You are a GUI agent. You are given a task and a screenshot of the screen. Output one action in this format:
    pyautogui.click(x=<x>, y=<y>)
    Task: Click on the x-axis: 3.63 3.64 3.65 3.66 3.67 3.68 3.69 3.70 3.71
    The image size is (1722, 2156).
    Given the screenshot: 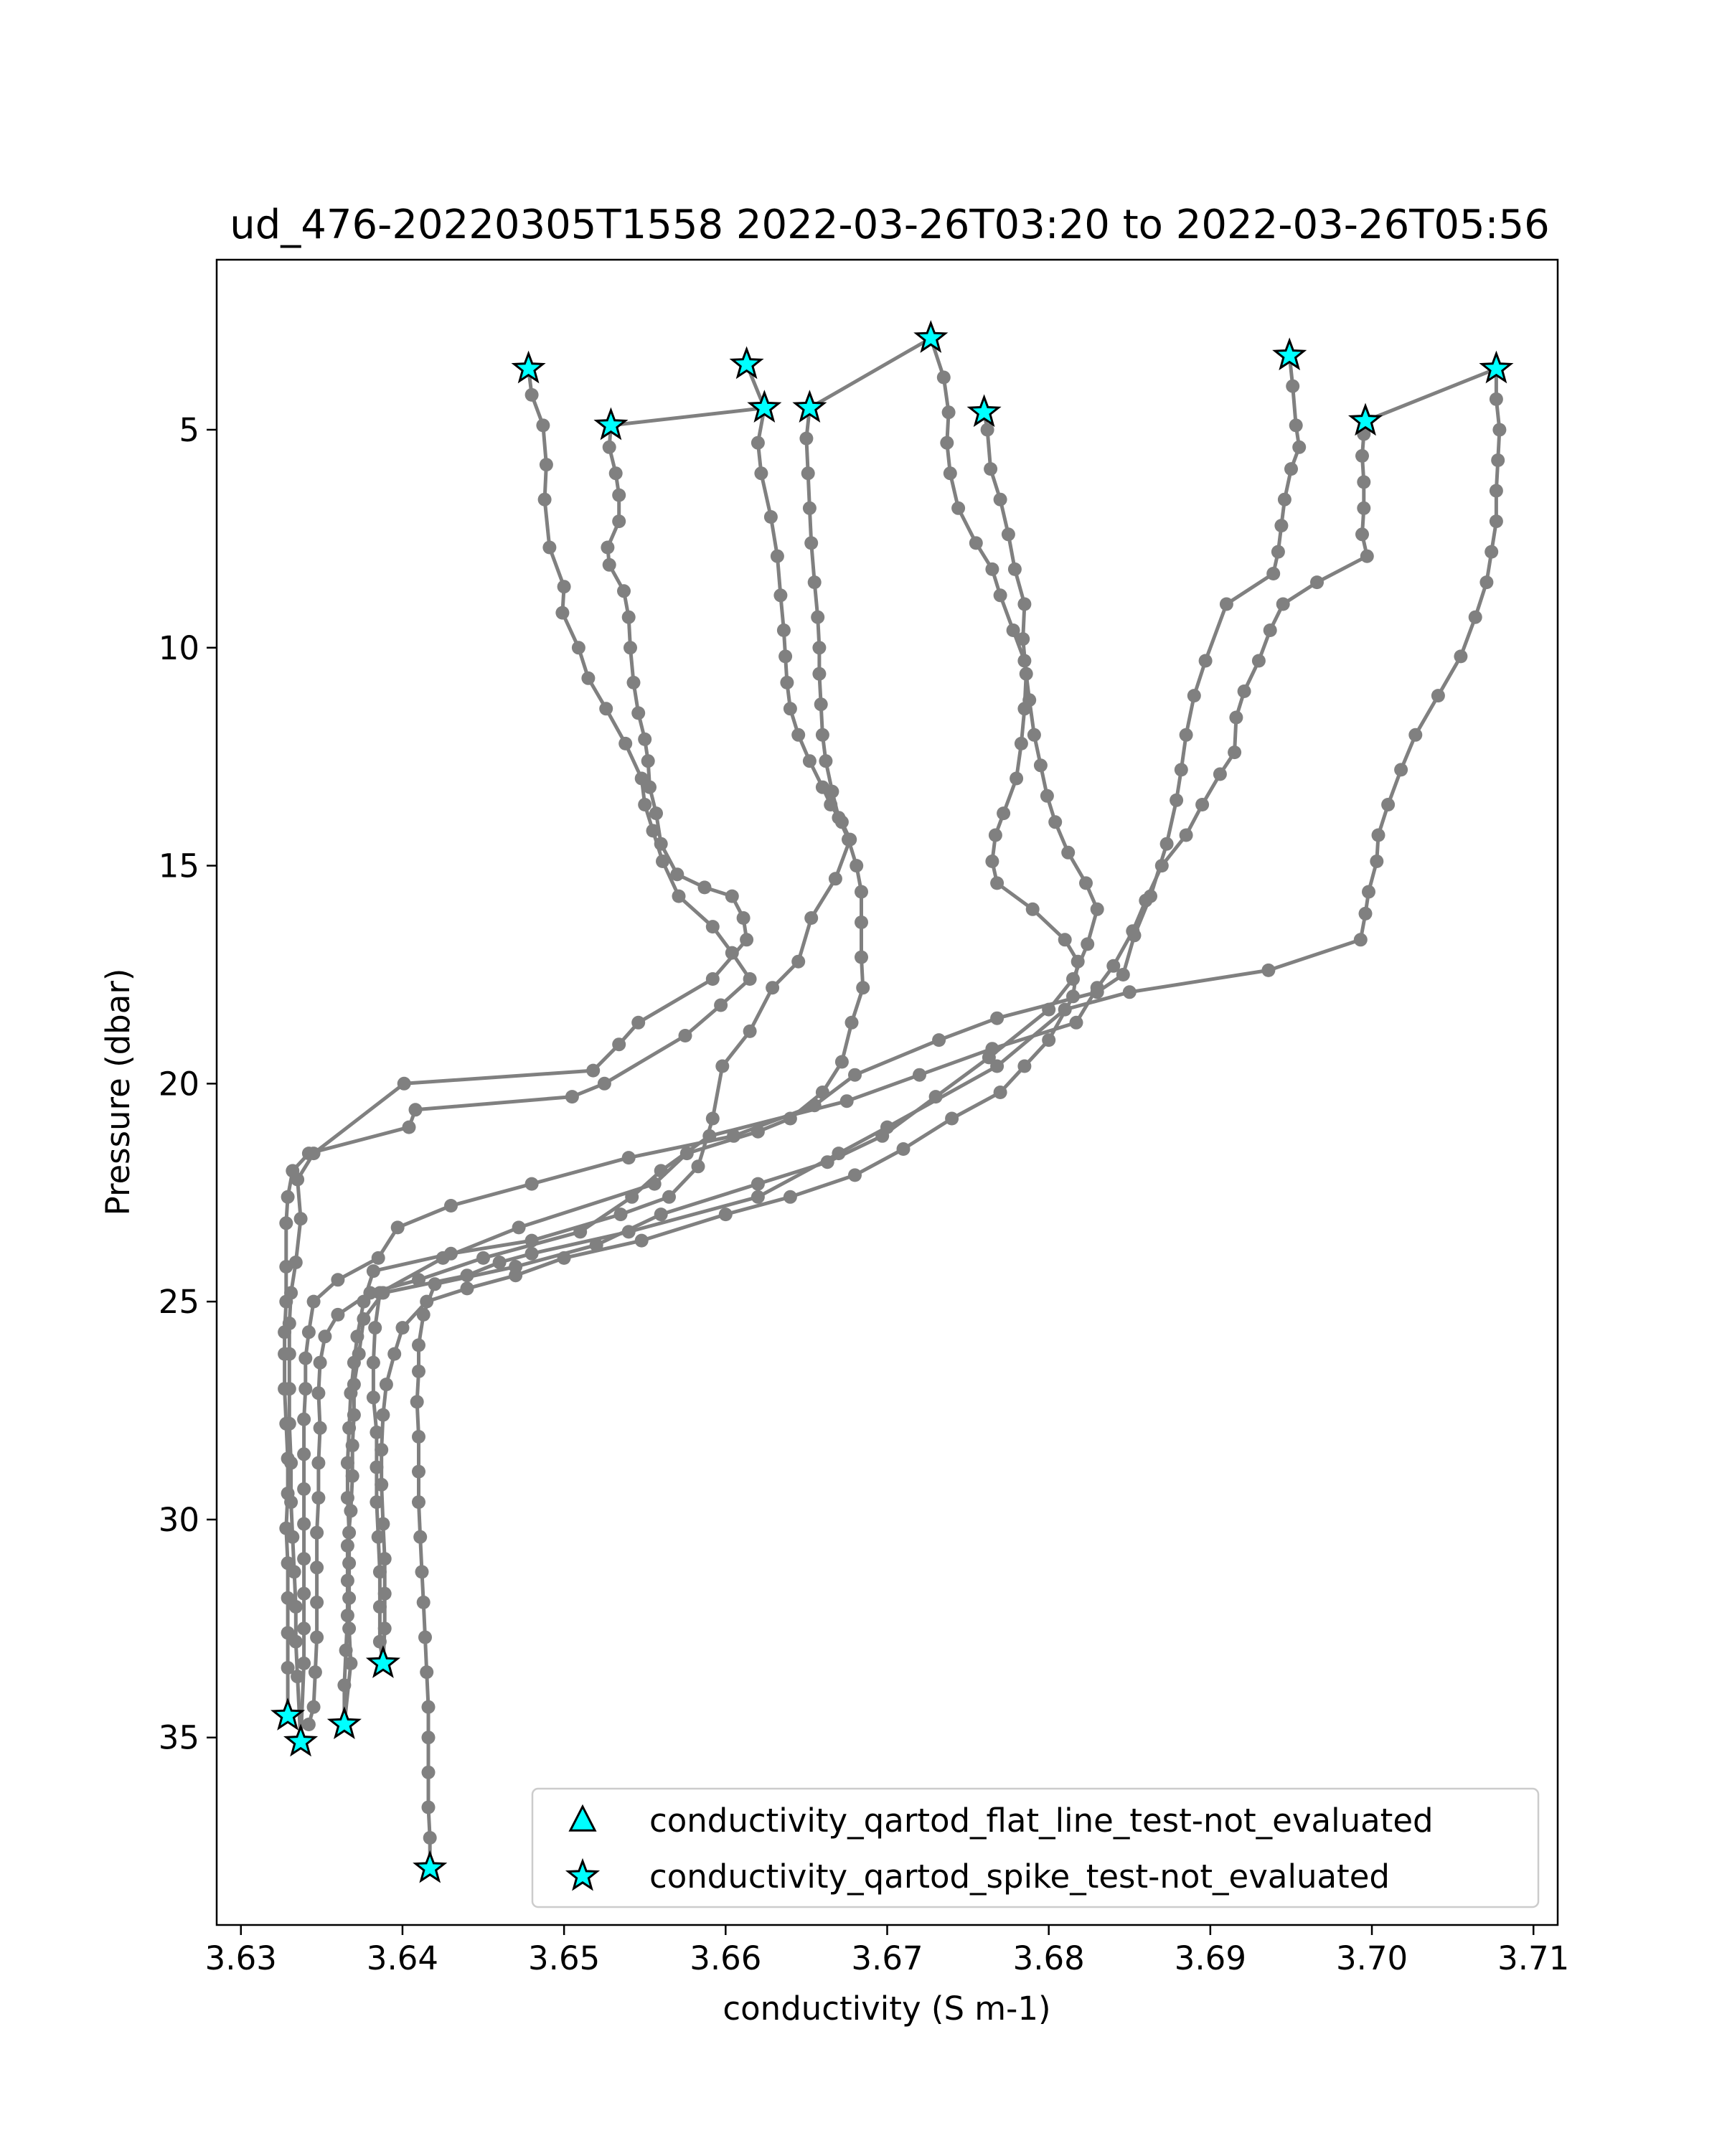 What is the action you would take?
    pyautogui.click(x=887, y=1951)
    